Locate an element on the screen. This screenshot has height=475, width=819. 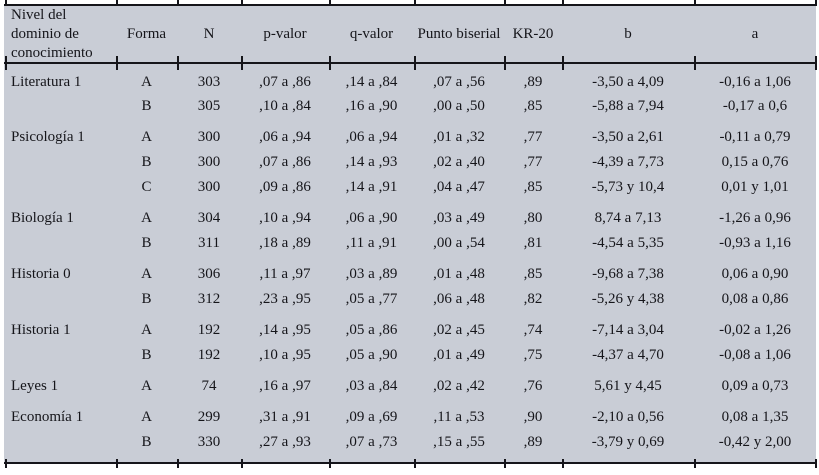
cell-q-valor: ,07 a ,73 is located at coordinates (371, 442).